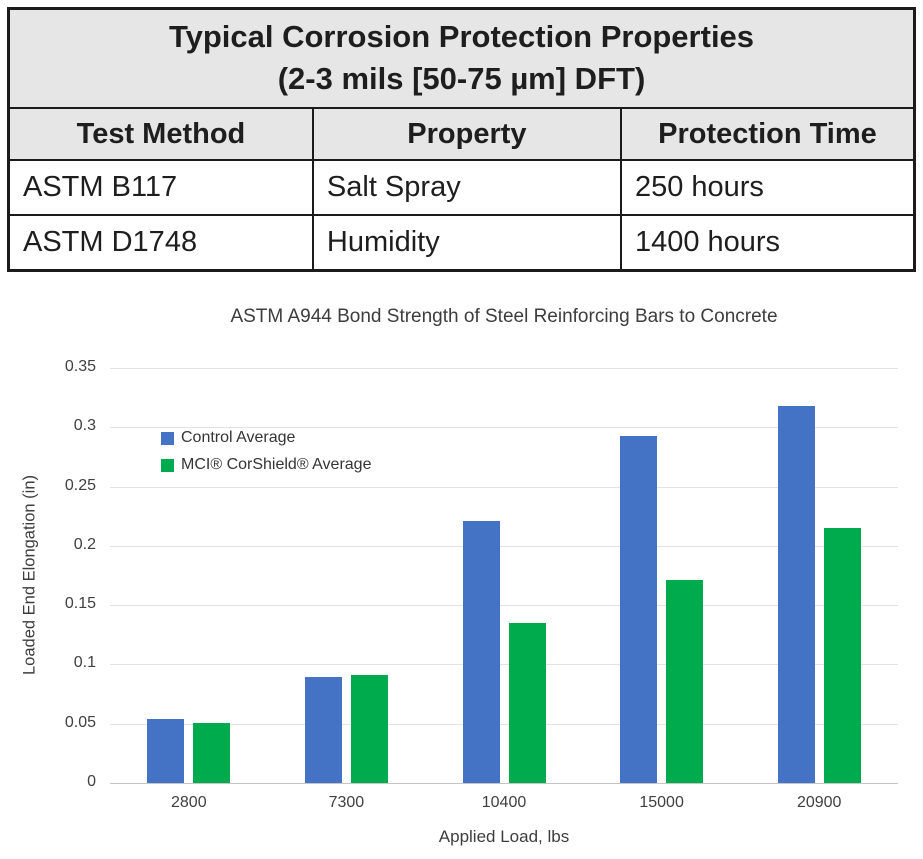  What do you see at coordinates (84, 544) in the screenshot?
I see `y-tick-label: 0.2` at bounding box center [84, 544].